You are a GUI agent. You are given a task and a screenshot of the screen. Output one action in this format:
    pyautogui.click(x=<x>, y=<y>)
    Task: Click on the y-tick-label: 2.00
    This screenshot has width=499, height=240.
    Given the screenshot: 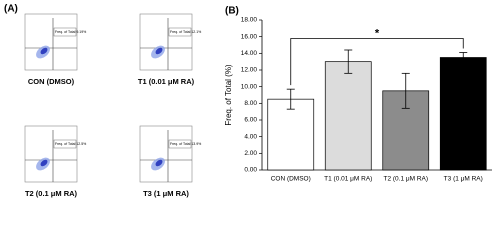 What is the action you would take?
    pyautogui.click(x=250, y=153)
    